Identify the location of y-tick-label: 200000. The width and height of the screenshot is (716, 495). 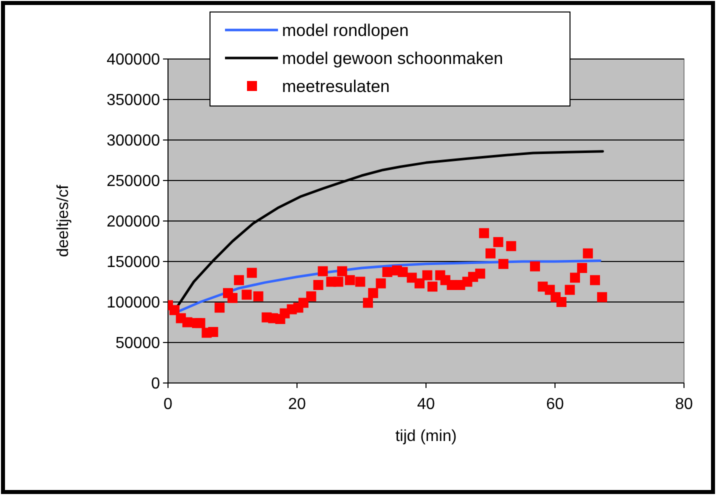
(133, 222).